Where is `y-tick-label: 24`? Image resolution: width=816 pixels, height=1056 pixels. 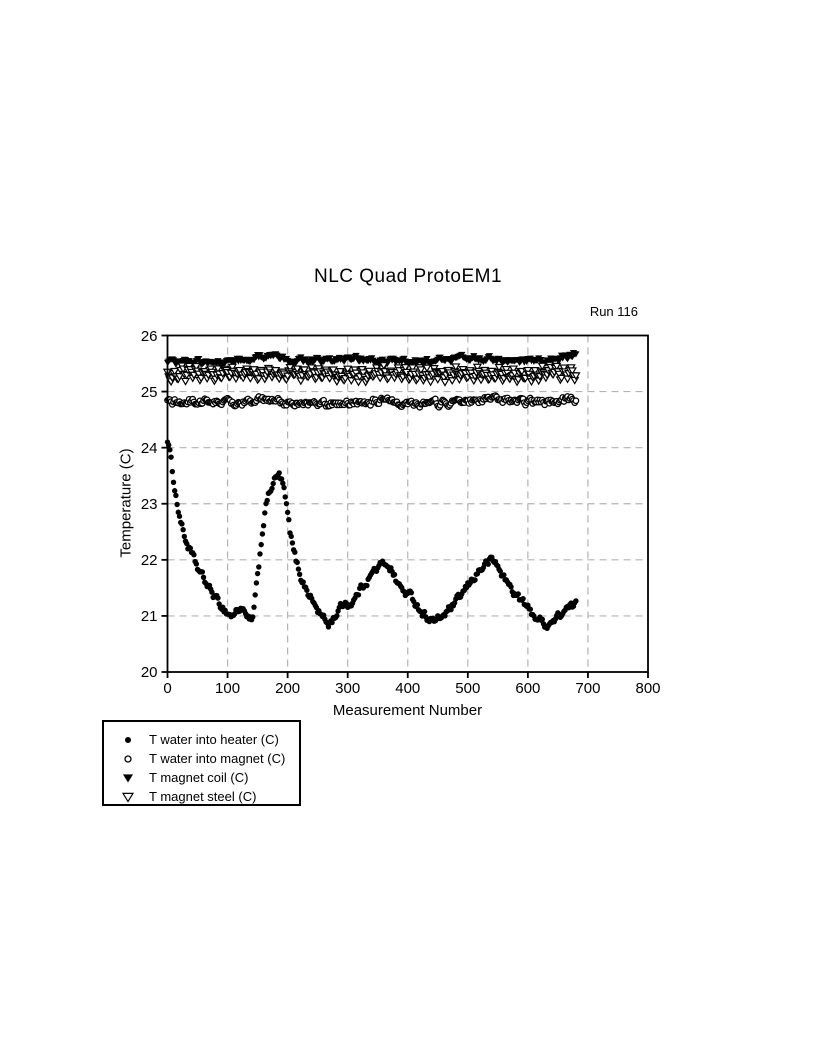 y-tick-label: 24 is located at coordinates (149, 448).